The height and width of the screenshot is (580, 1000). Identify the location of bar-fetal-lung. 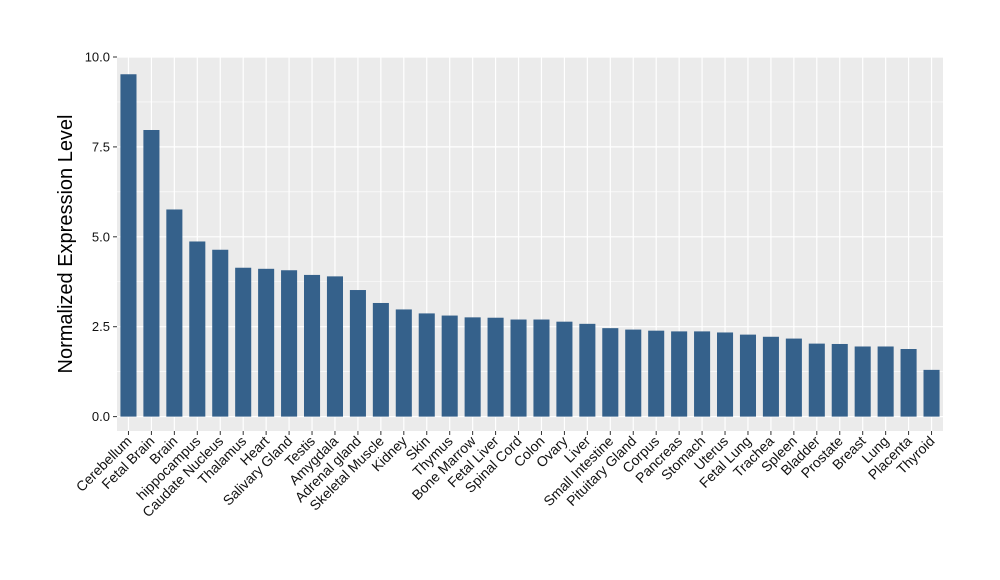
(747, 375).